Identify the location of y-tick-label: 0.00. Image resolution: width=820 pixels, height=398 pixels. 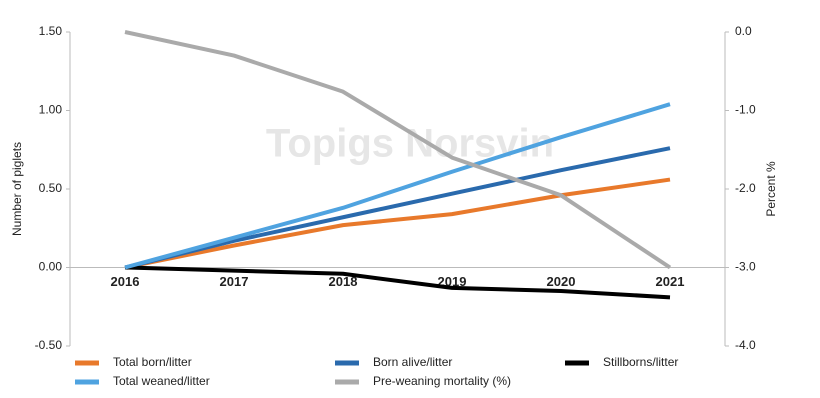
(51, 267).